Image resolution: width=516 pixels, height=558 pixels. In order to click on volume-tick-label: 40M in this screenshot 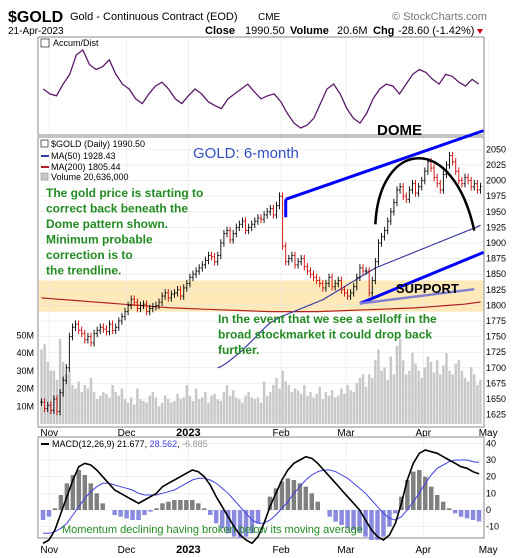, I will do `click(25, 353)`.